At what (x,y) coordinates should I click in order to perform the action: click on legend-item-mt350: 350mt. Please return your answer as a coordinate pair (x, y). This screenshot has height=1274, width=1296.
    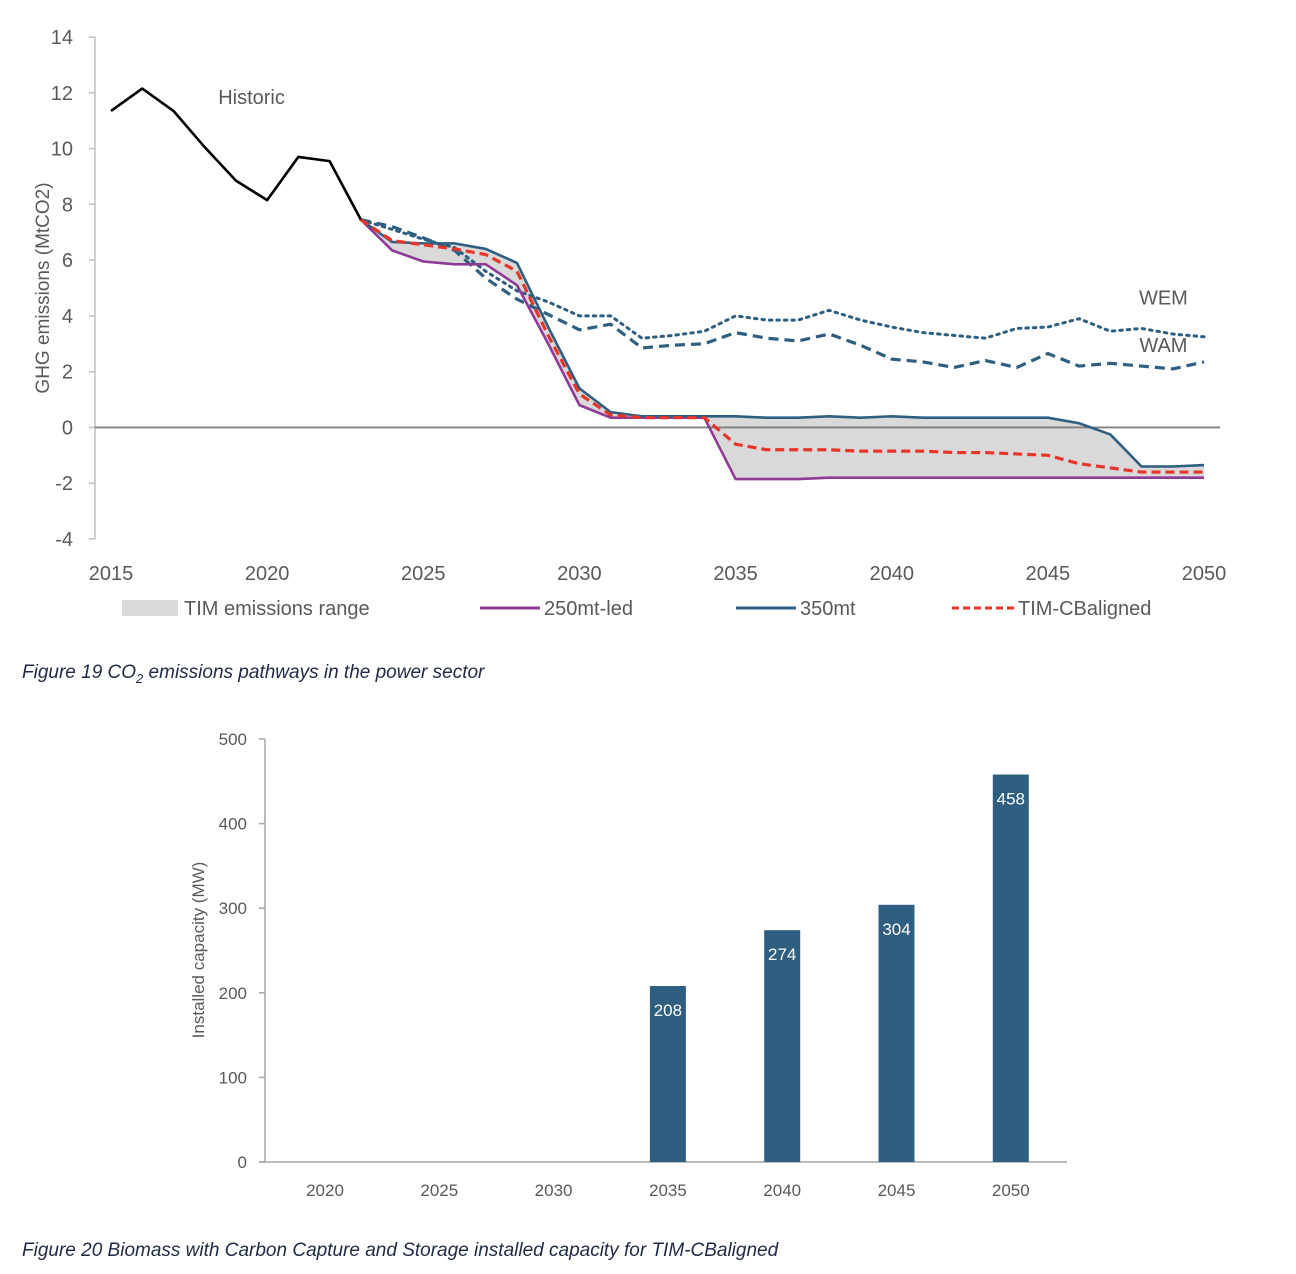
    Looking at the image, I should click on (796, 609).